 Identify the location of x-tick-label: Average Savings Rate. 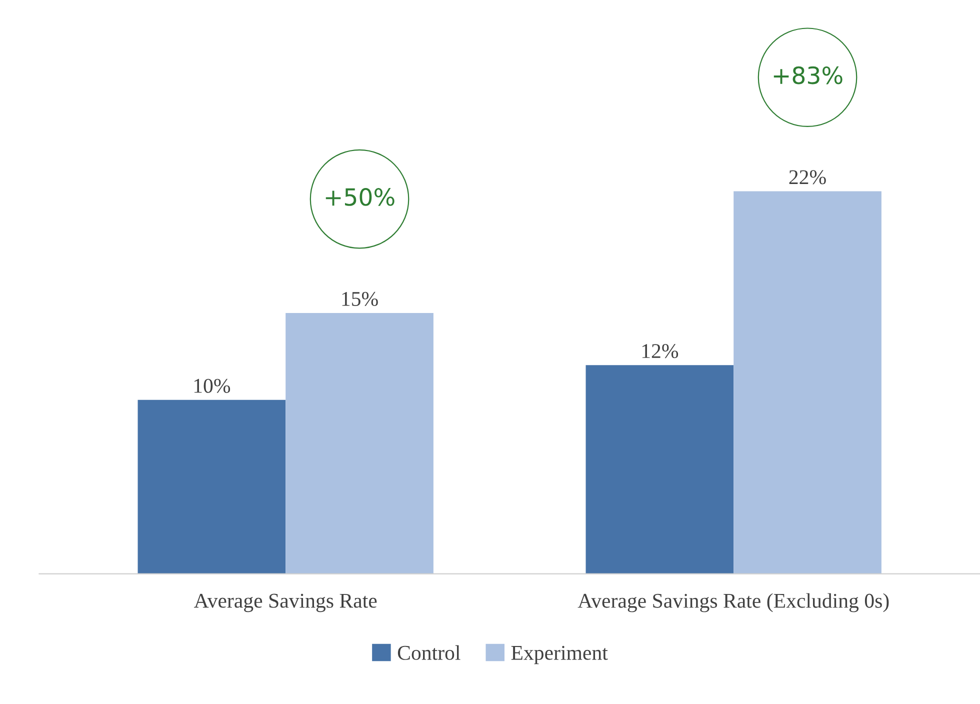
(285, 603).